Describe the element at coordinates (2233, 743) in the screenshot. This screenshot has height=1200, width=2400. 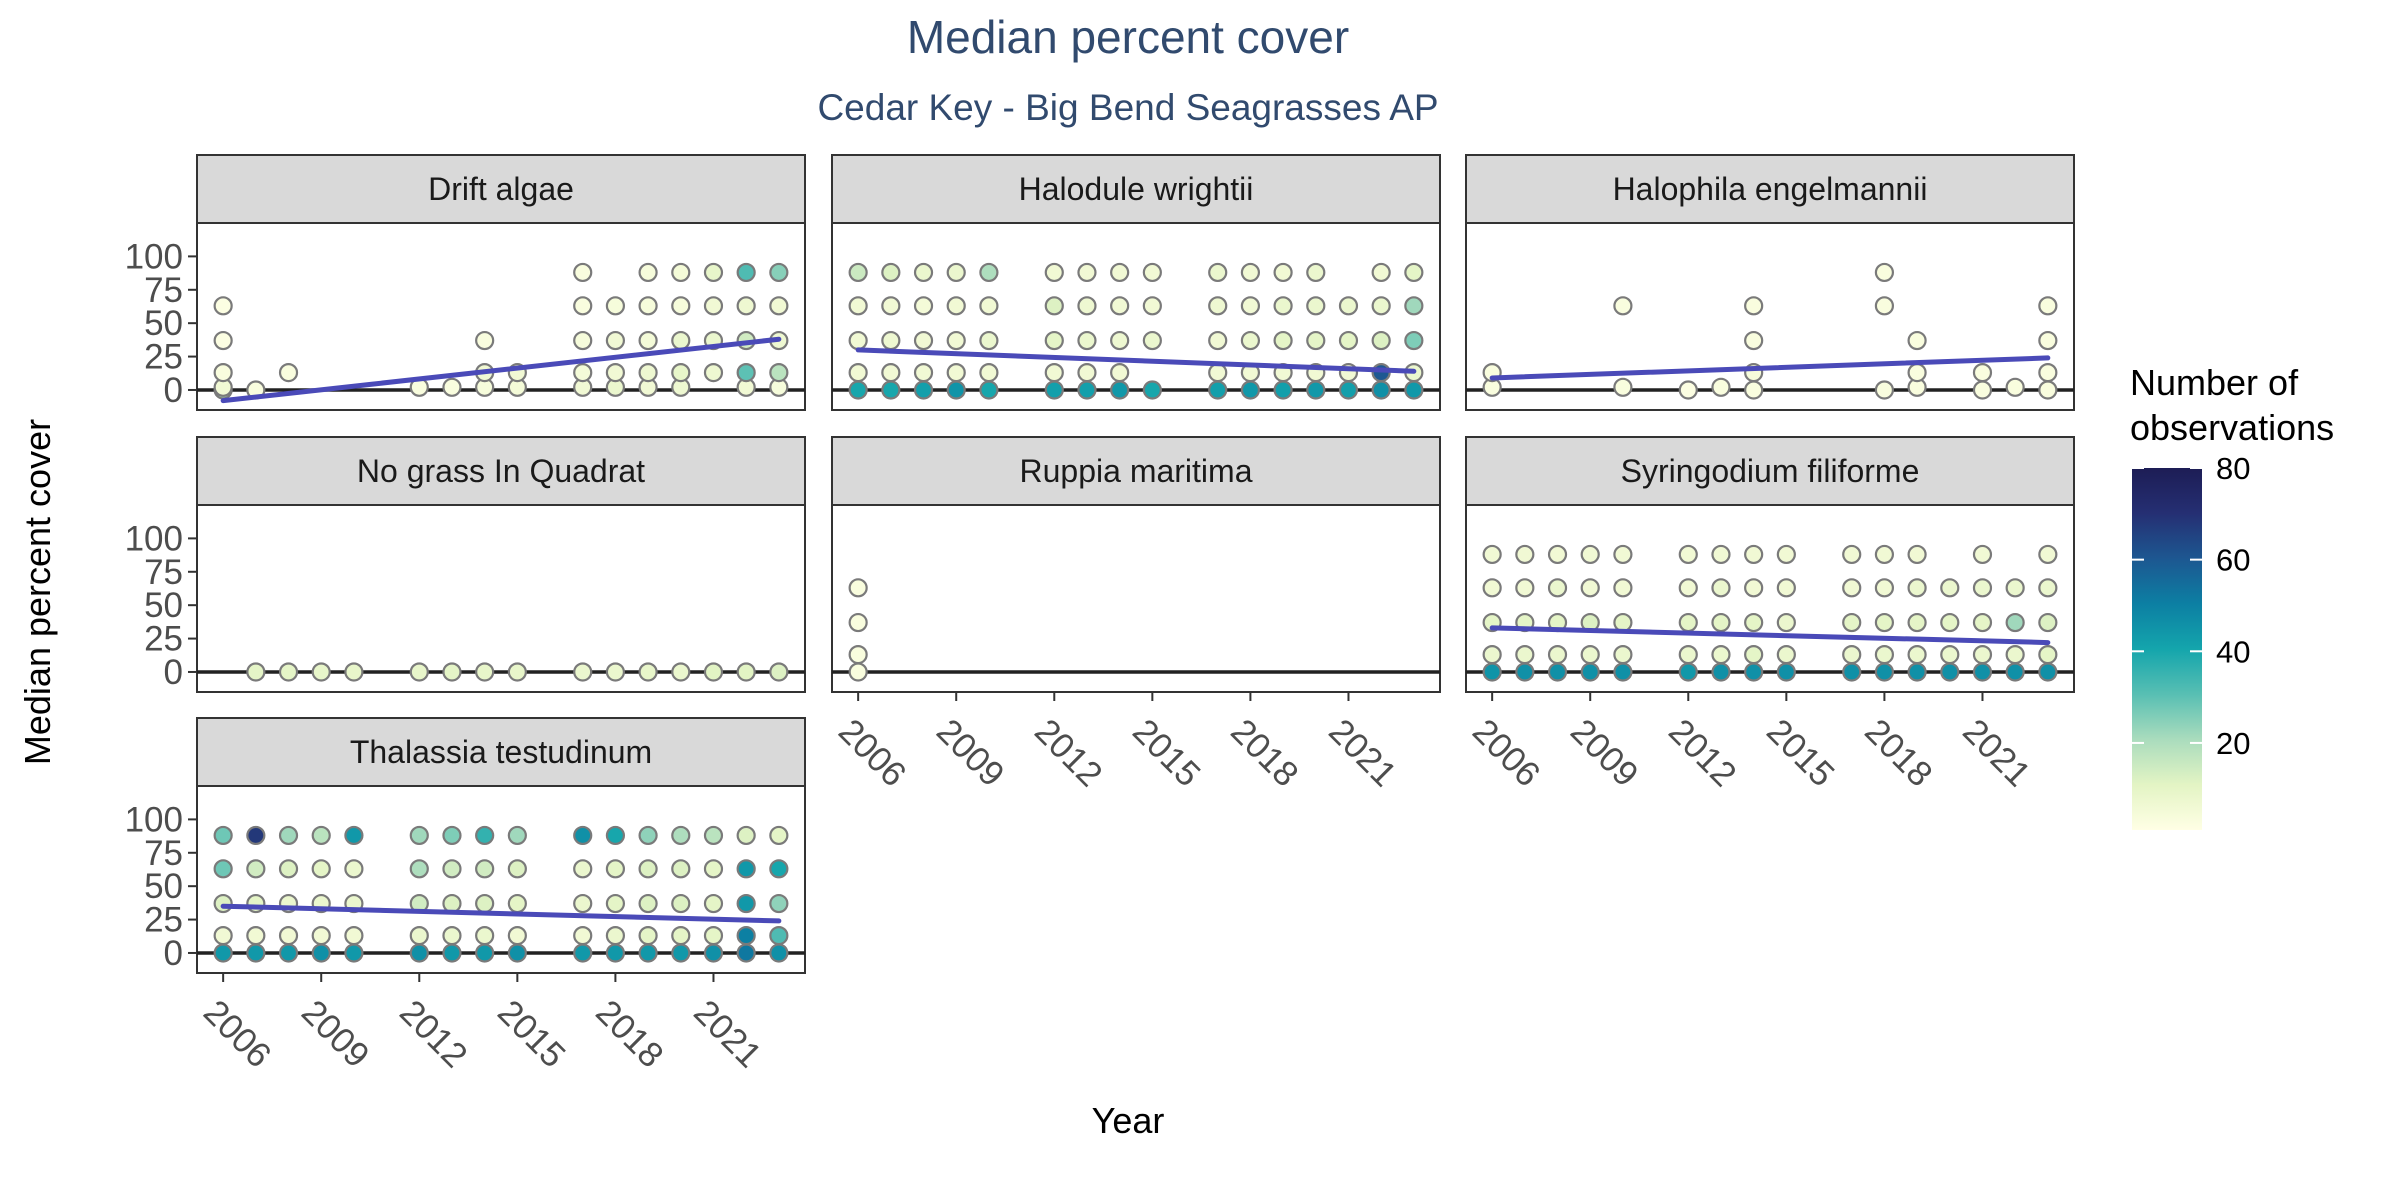
I see `legend-tick-label: 20` at that location.